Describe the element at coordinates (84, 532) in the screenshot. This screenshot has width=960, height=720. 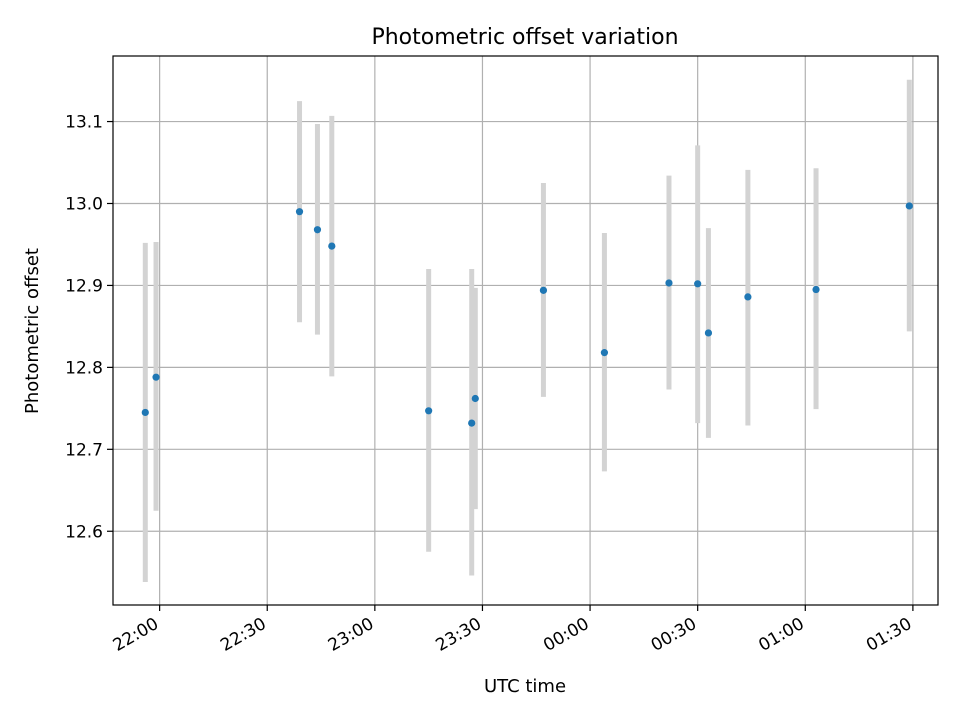
I see `y-tick-label: 12.6` at that location.